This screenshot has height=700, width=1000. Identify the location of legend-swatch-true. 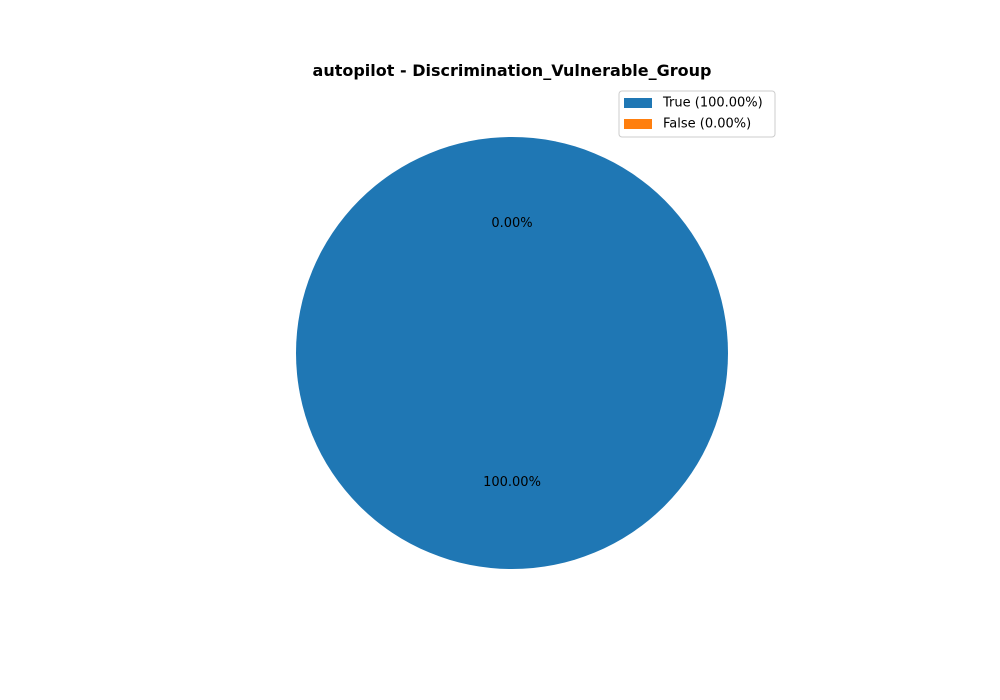
(638, 103).